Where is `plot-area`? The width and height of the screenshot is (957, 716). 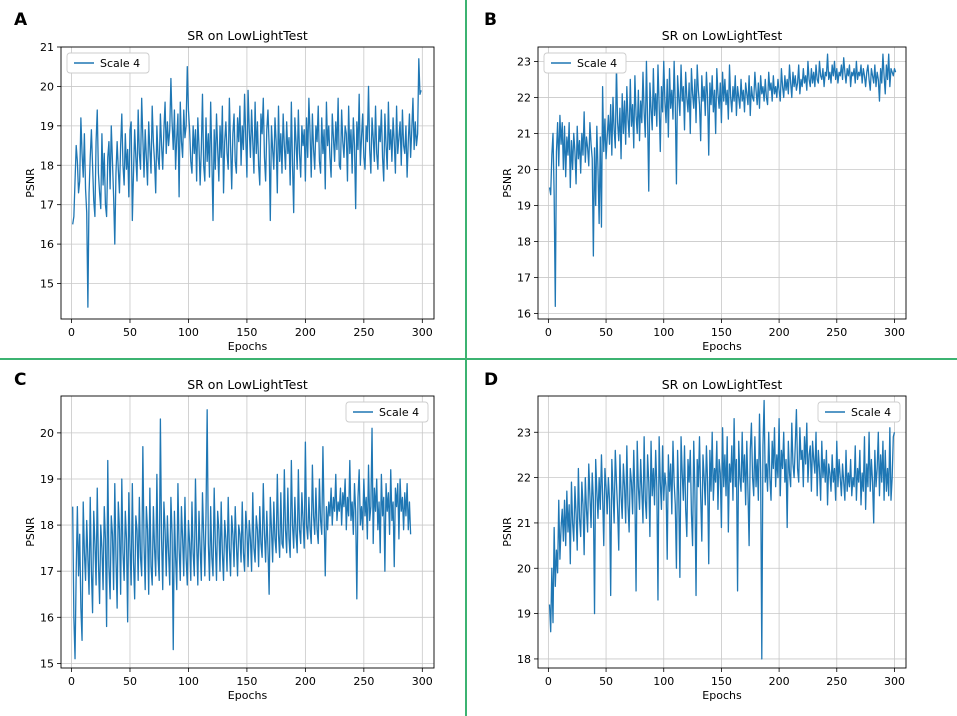 plot-area is located at coordinates (247, 183).